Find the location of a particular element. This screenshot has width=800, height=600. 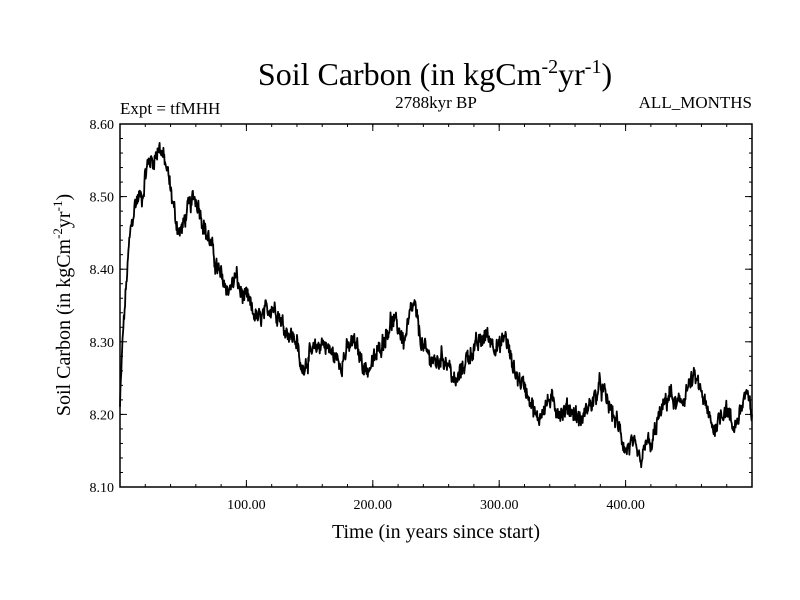

x-tick-label: 100.00 is located at coordinates (246, 505).